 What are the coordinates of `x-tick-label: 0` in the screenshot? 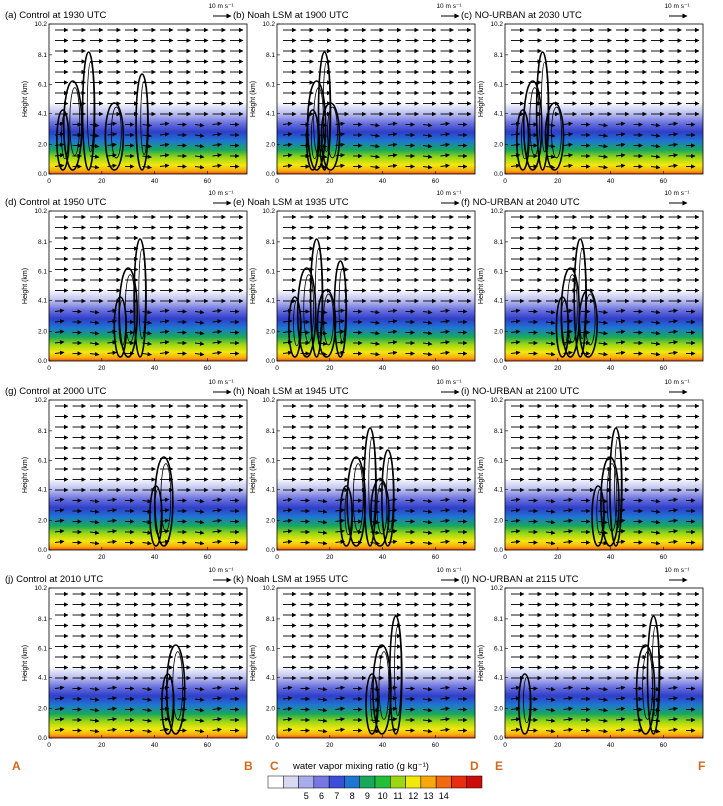 It's located at (277, 368).